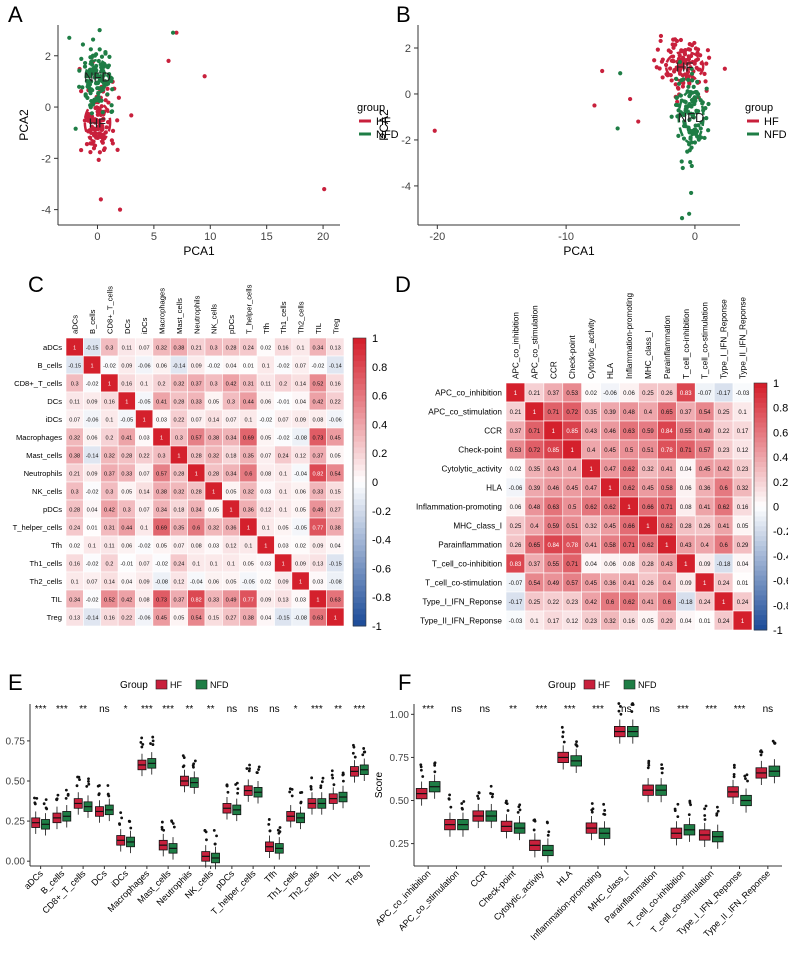 The height and width of the screenshot is (955, 788). I want to click on x-tick-label: -20, so click(437, 237).